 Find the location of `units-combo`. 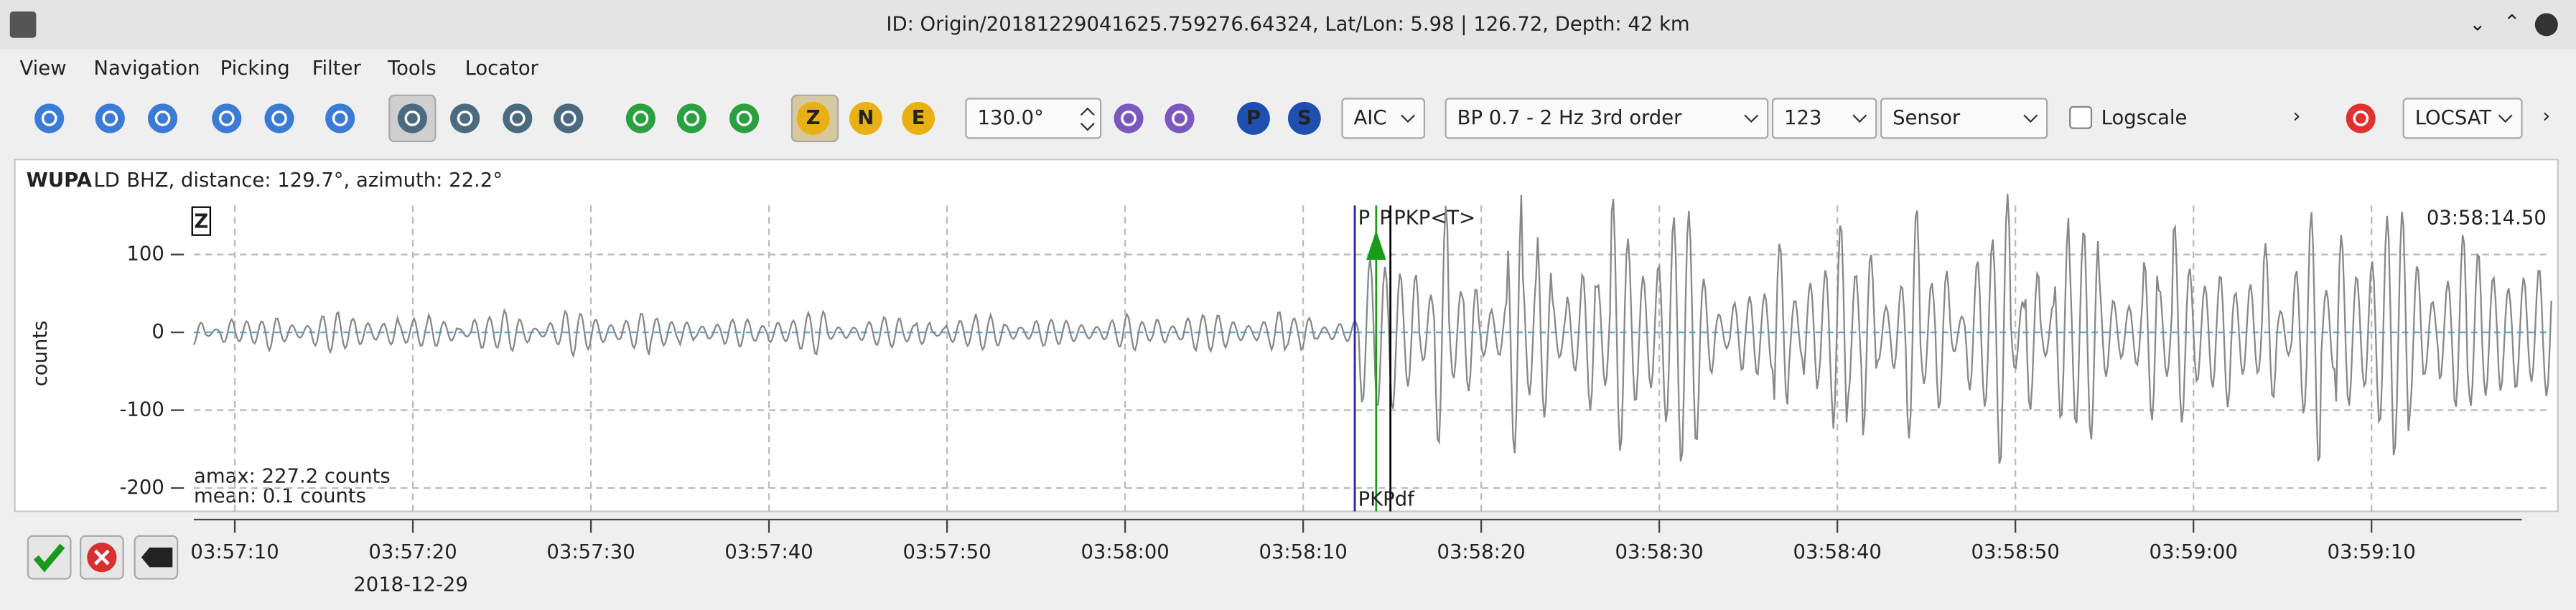

units-combo is located at coordinates (1964, 118).